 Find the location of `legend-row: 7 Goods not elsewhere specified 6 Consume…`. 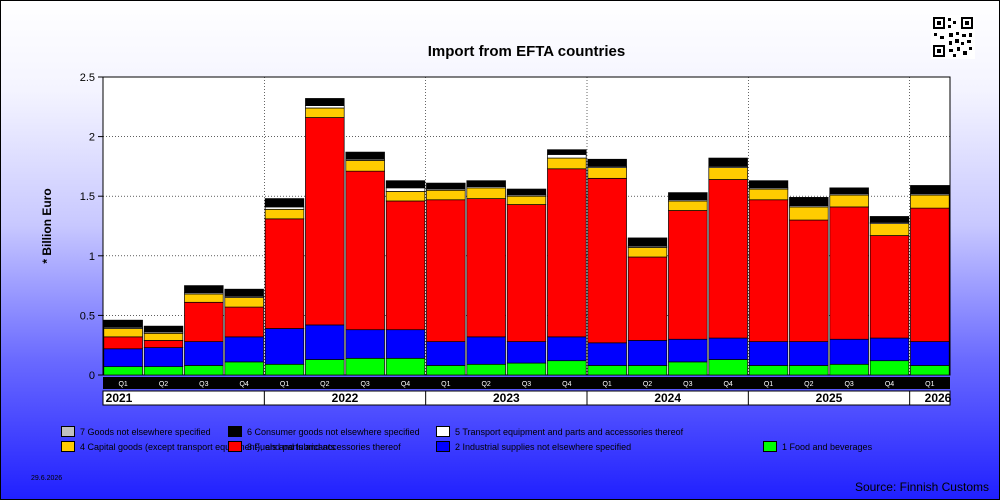

legend-row: 7 Goods not elsewhere specified 6 Consume… is located at coordinates (501, 433).